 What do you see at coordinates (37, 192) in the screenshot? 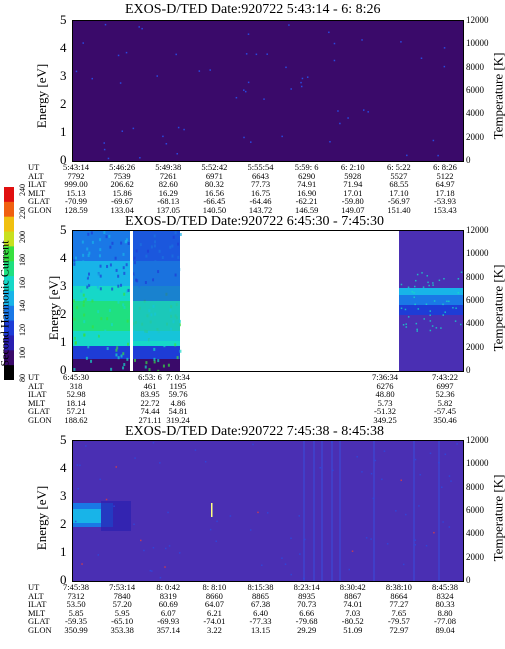
I see `info-row-label: MLT` at bounding box center [37, 192].